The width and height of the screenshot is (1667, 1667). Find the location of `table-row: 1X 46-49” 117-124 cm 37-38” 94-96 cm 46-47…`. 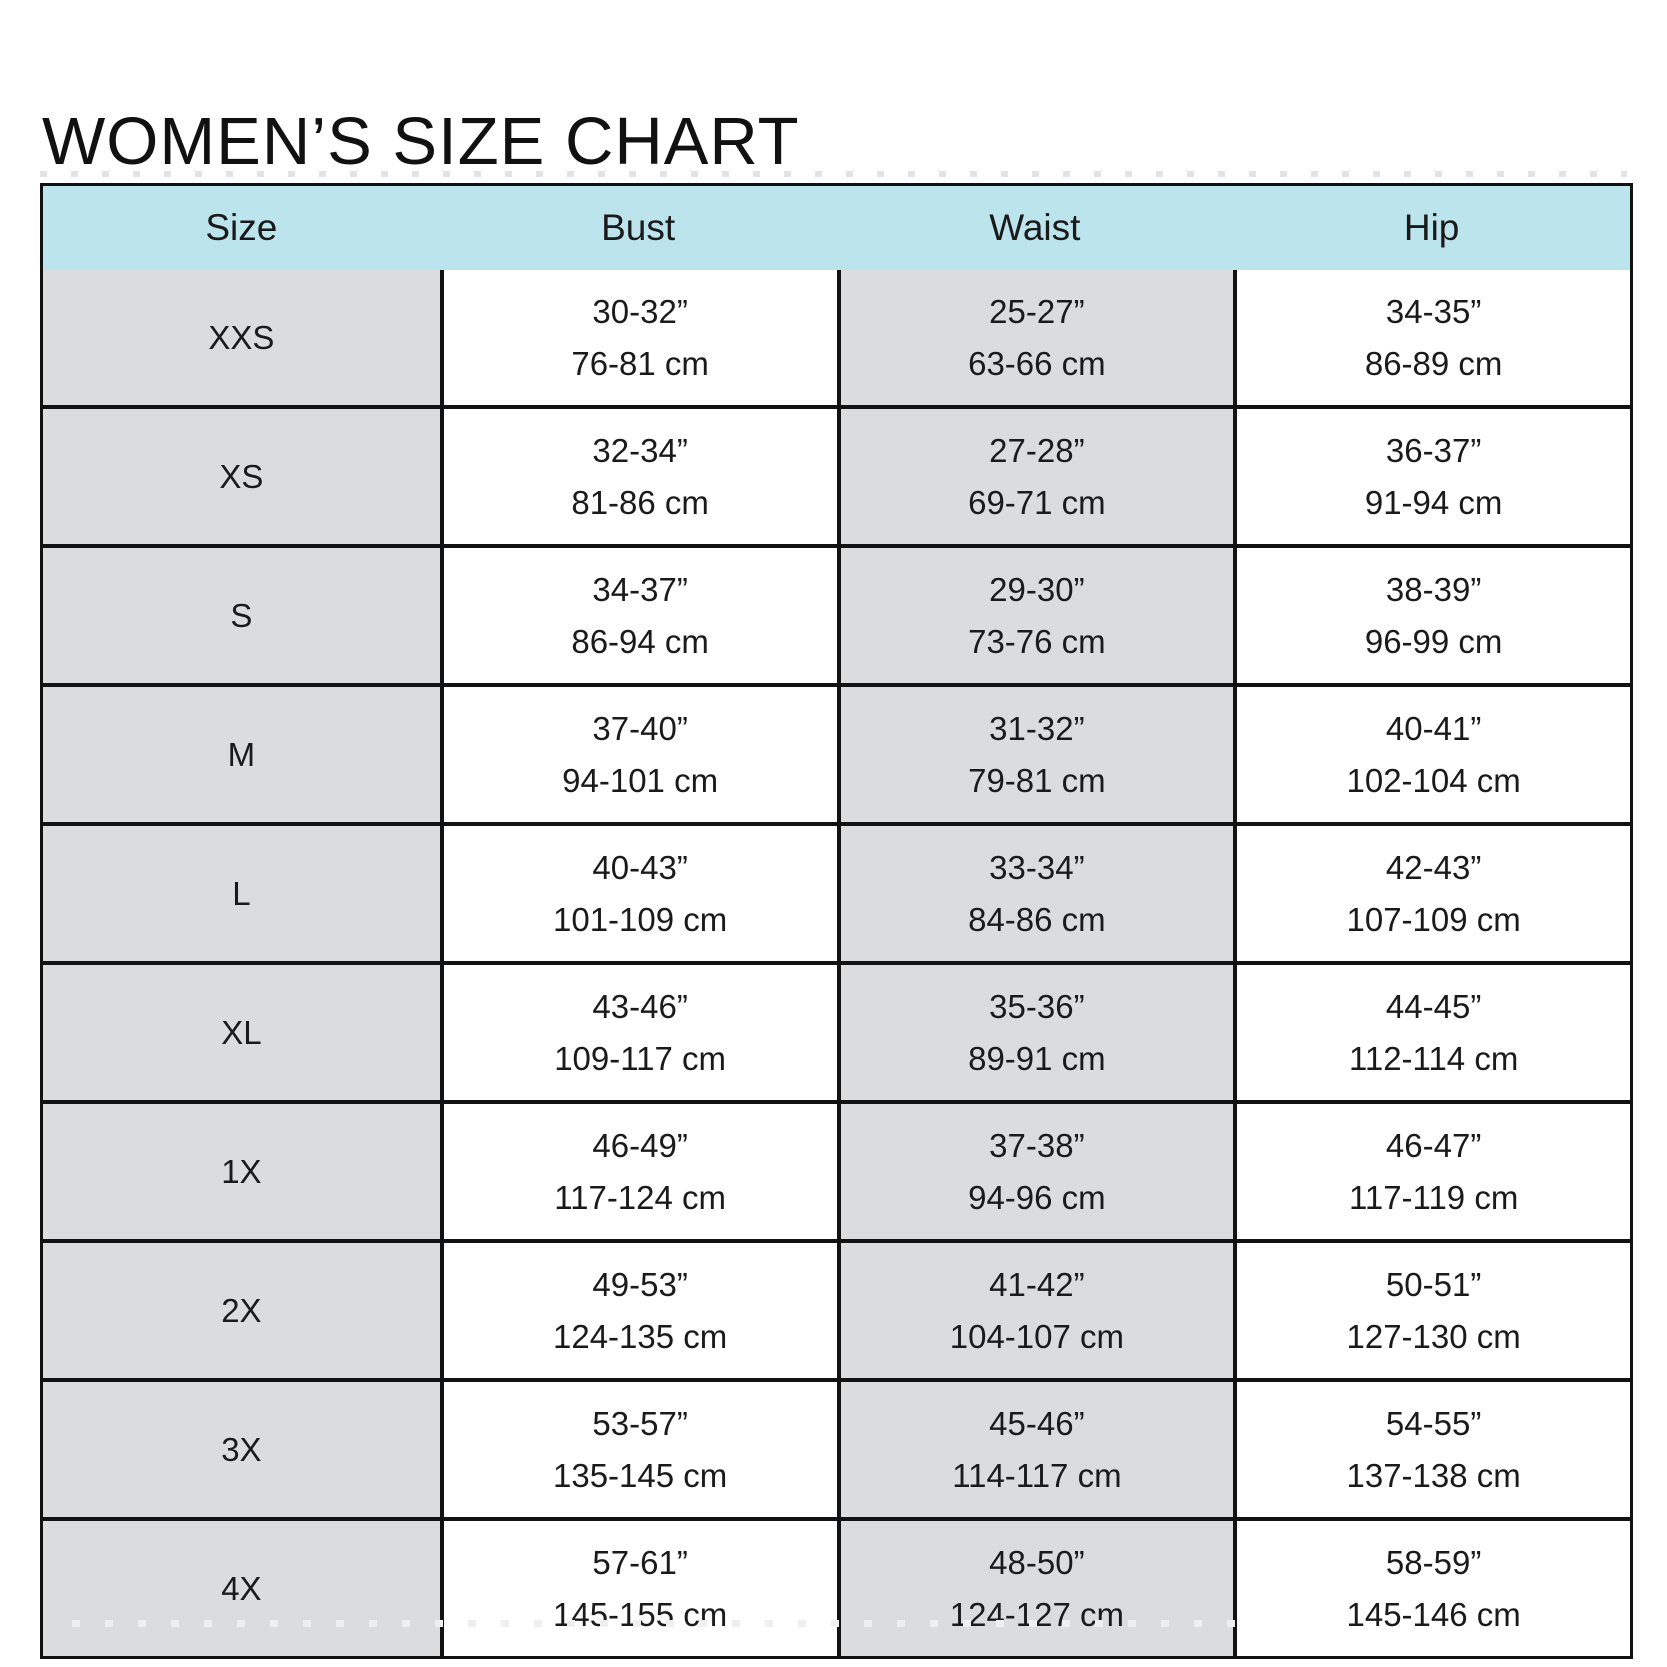

table-row: 1X 46-49” 117-124 cm 37-38” 94-96 cm 46-47… is located at coordinates (836, 1169).